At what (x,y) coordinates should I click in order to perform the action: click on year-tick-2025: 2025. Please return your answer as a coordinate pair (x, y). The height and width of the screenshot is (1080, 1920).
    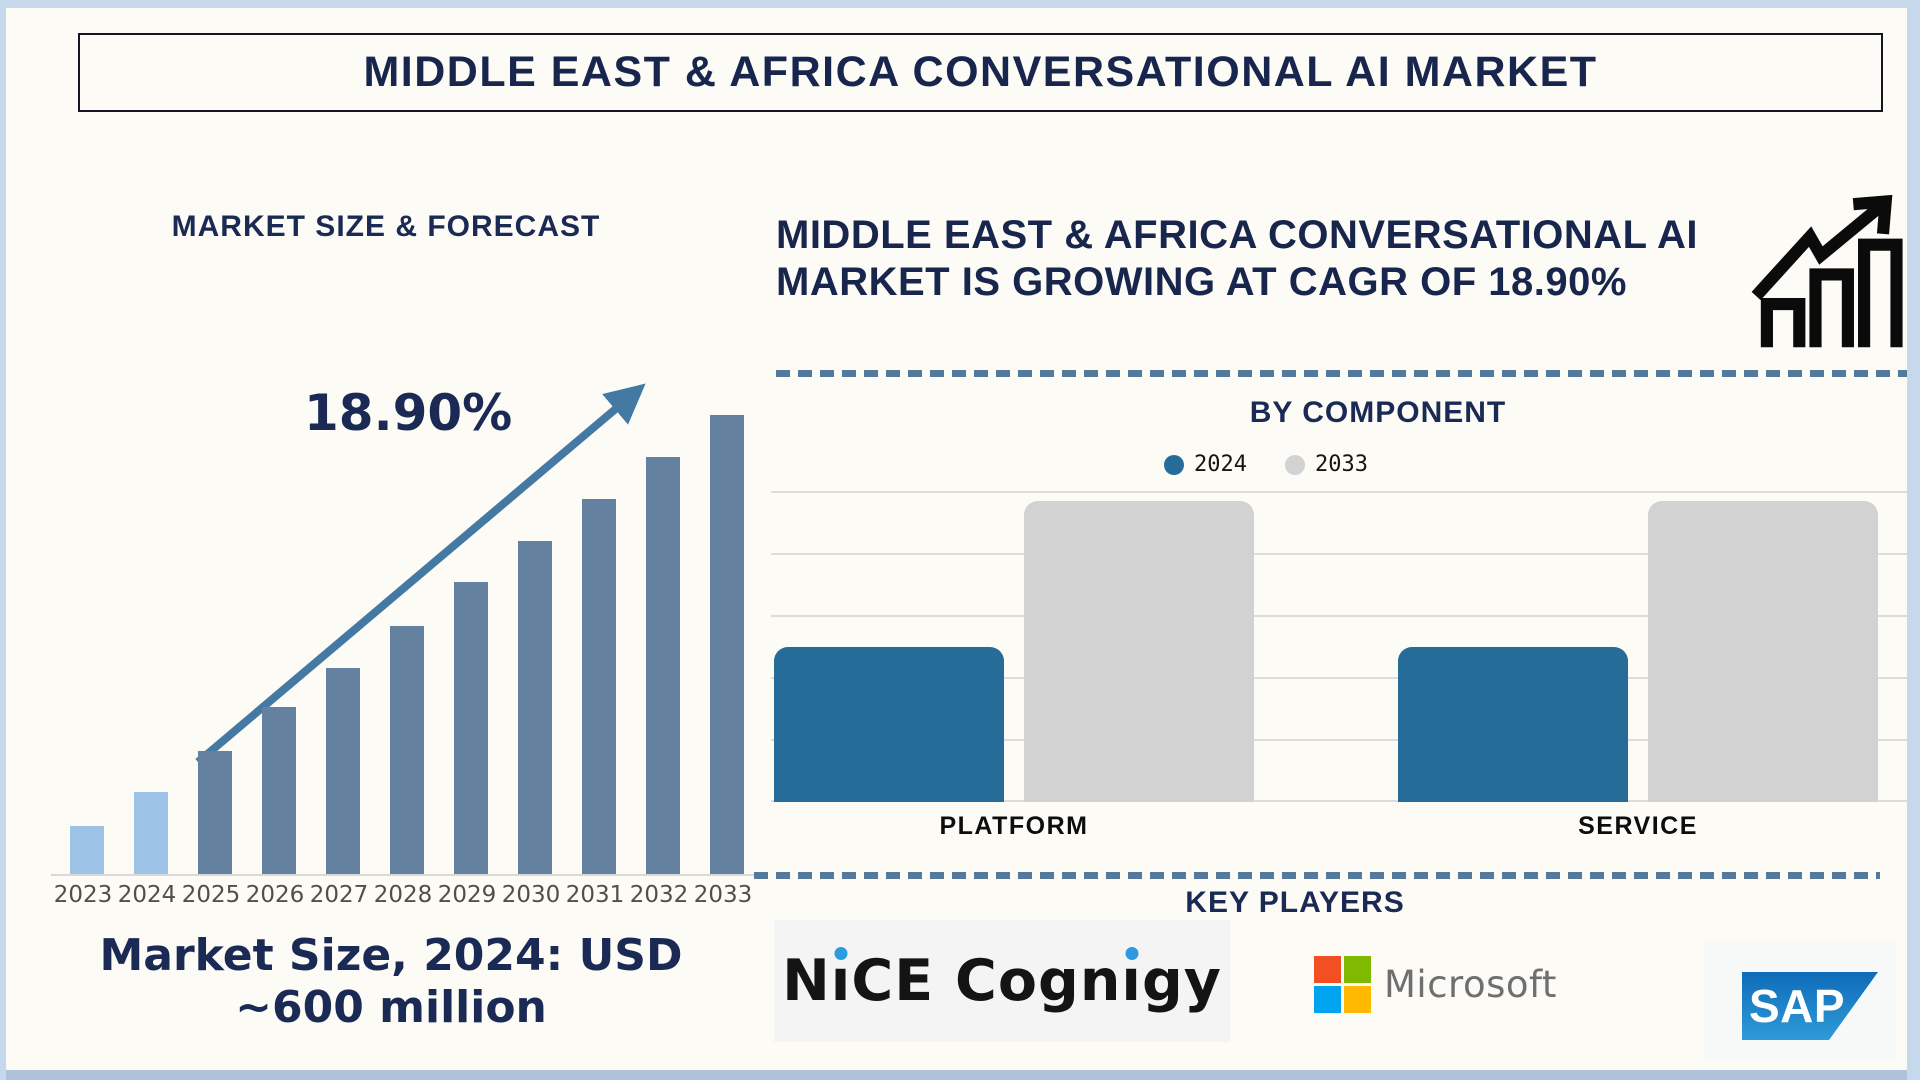
    Looking at the image, I should click on (211, 895).